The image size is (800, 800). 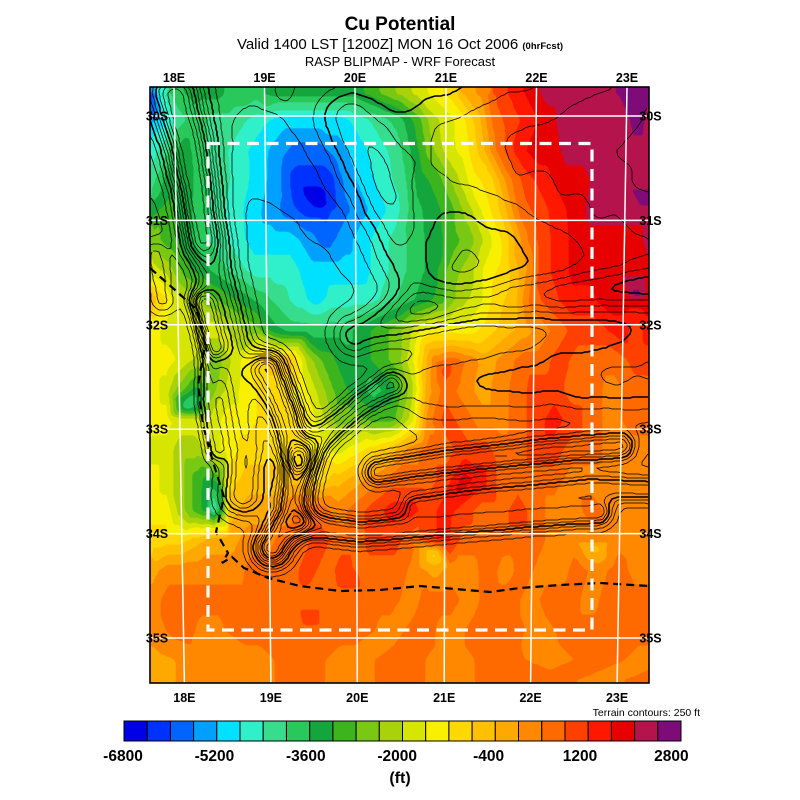 I want to click on svg-text: 1200, so click(x=580, y=756).